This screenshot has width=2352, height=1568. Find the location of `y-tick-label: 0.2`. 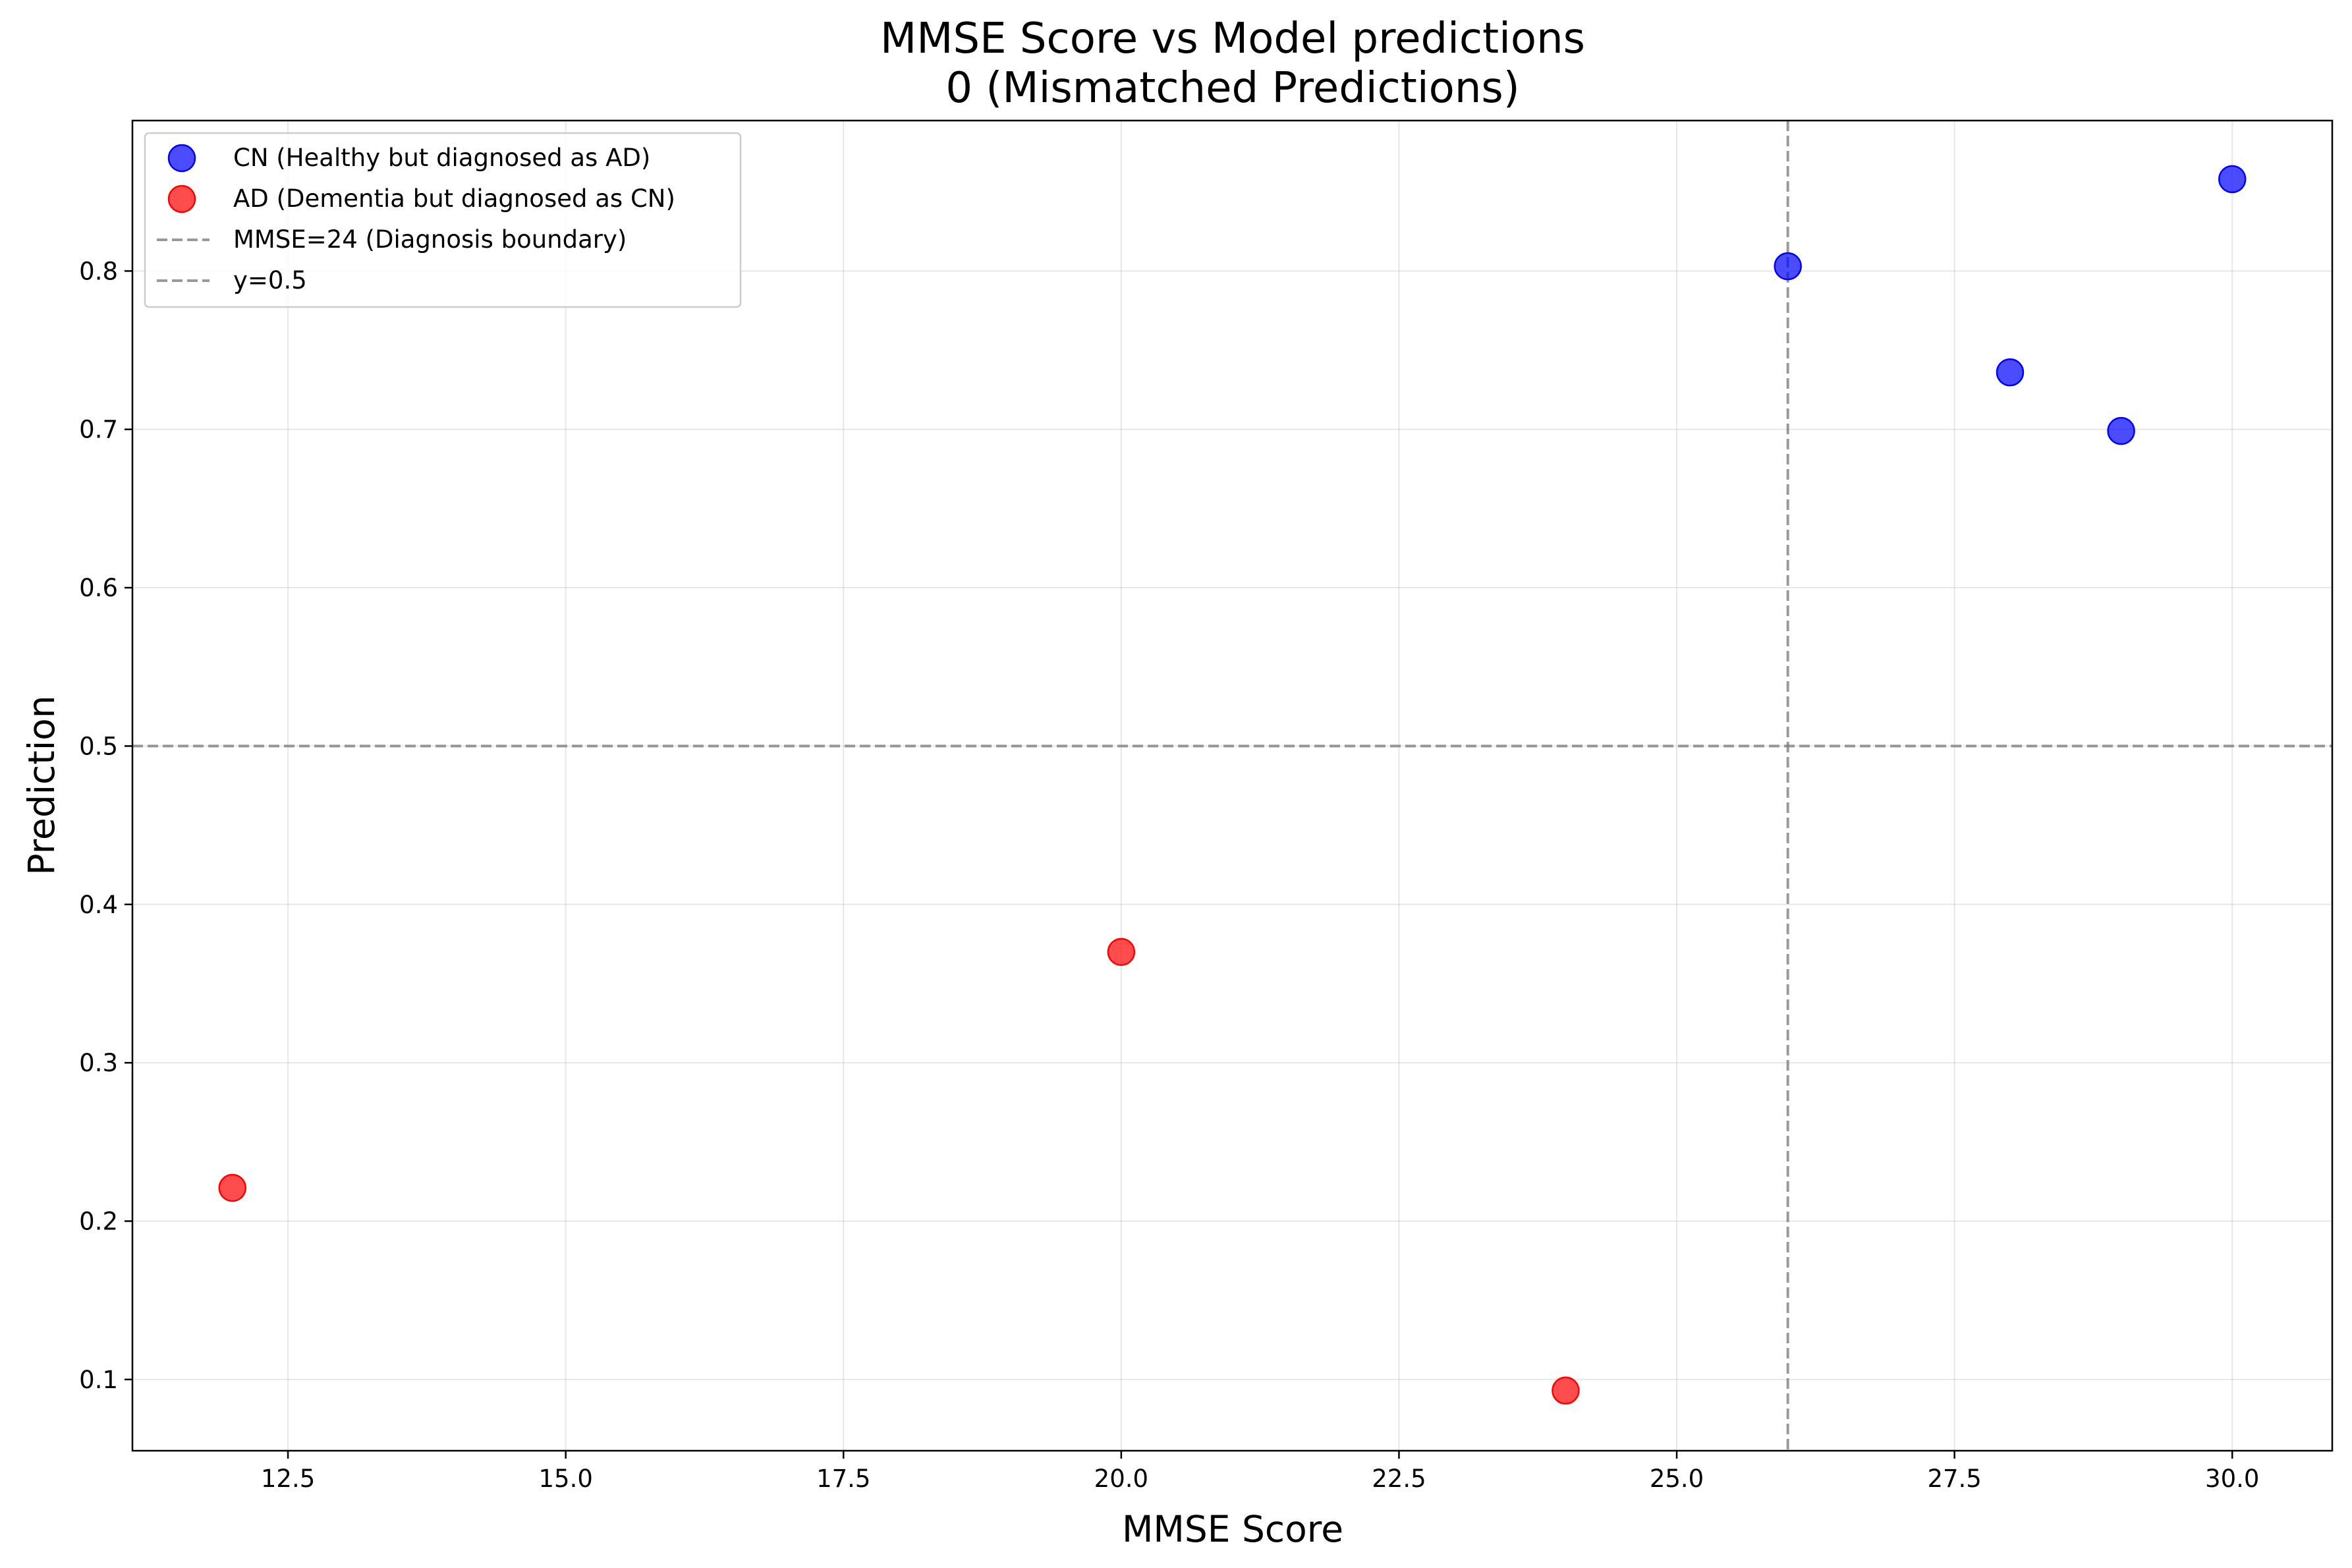

y-tick-label: 0.2 is located at coordinates (98, 1221).